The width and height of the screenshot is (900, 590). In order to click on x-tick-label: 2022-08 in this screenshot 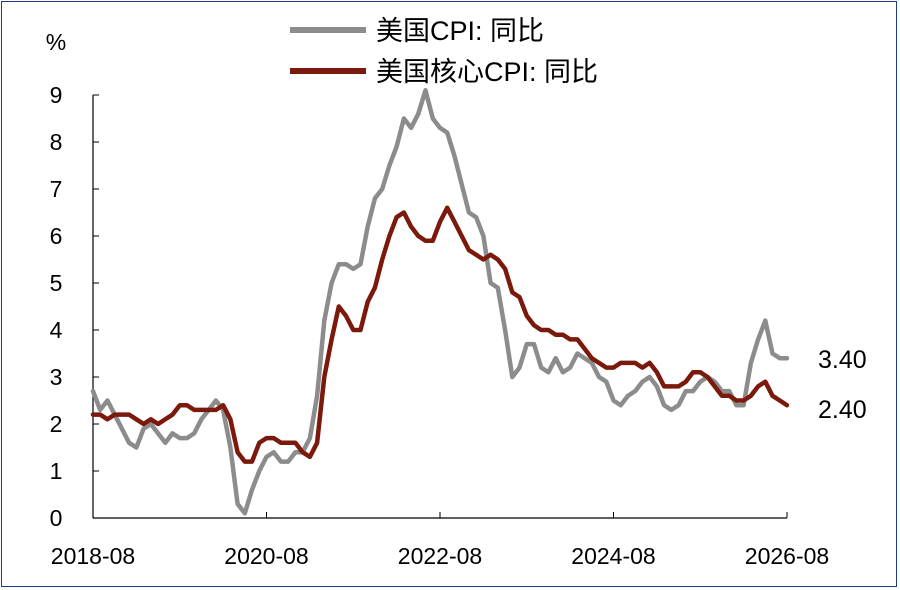, I will do `click(440, 556)`.